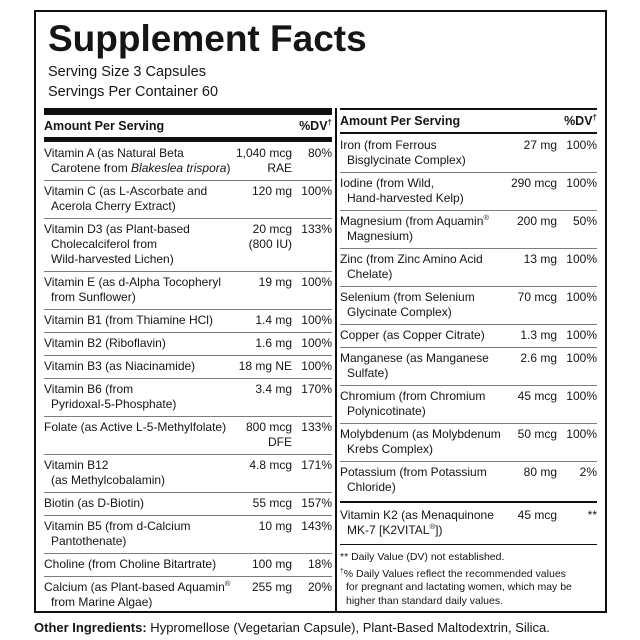 The width and height of the screenshot is (640, 640). What do you see at coordinates (413, 403) in the screenshot?
I see `nutrient-name: Chromium (from Chromium Polynicotinate)` at bounding box center [413, 403].